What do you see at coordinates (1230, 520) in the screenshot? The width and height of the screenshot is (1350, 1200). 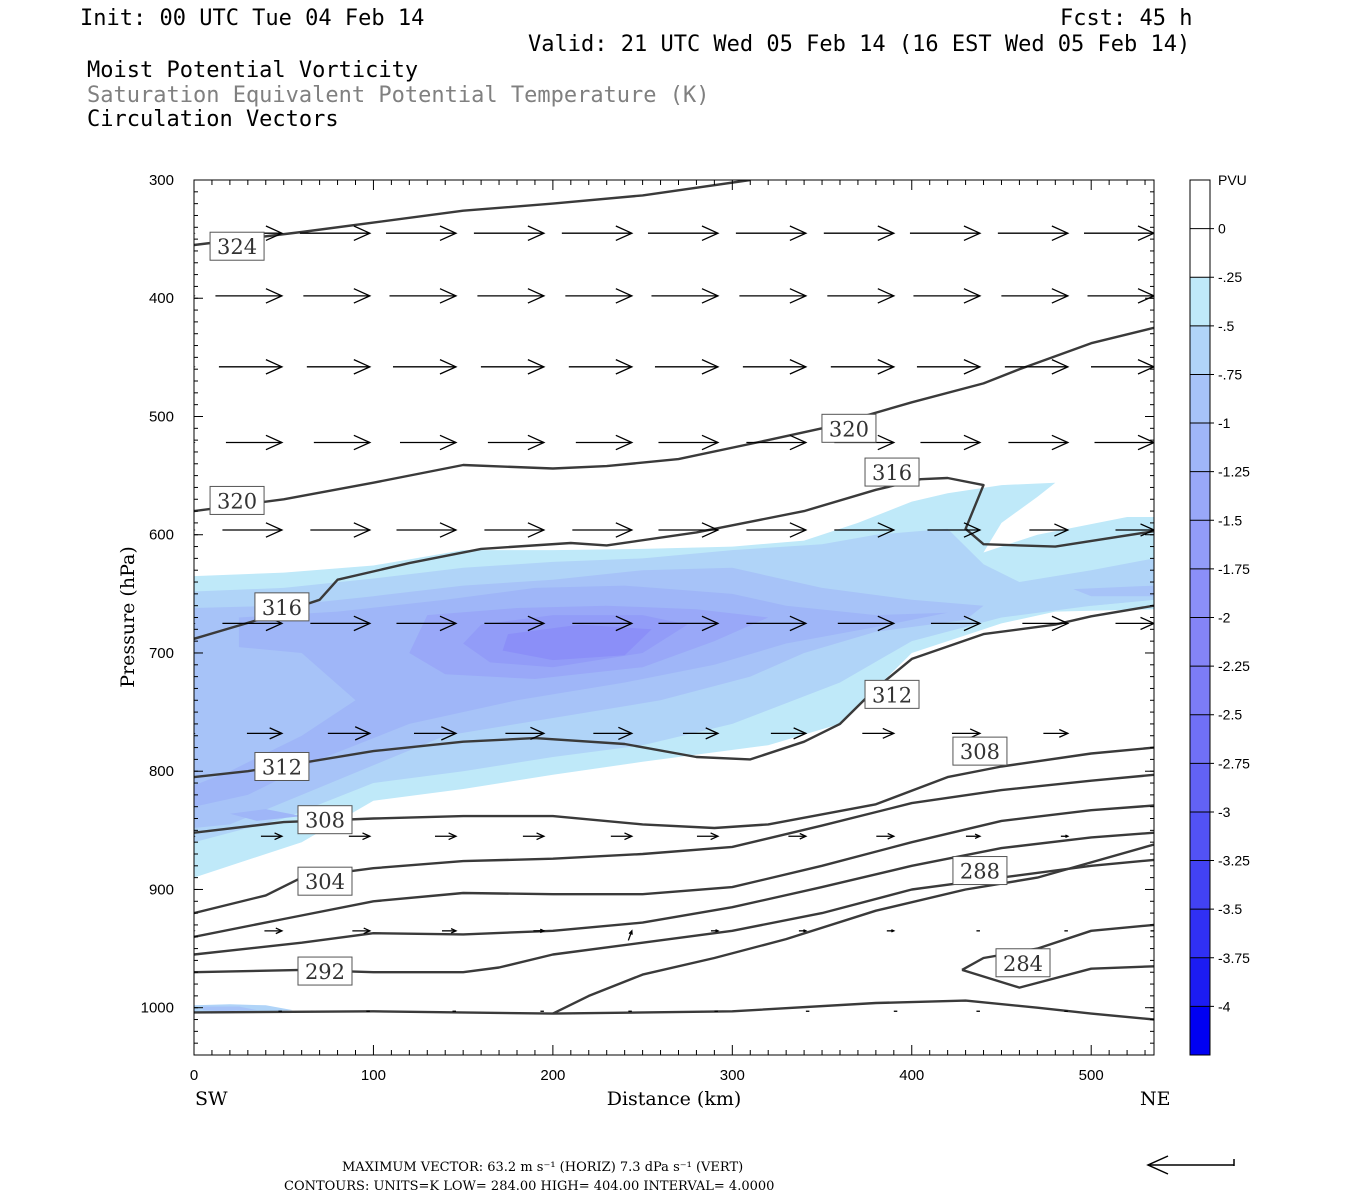 I see `colorbar-tick-label-6: -1.5` at bounding box center [1230, 520].